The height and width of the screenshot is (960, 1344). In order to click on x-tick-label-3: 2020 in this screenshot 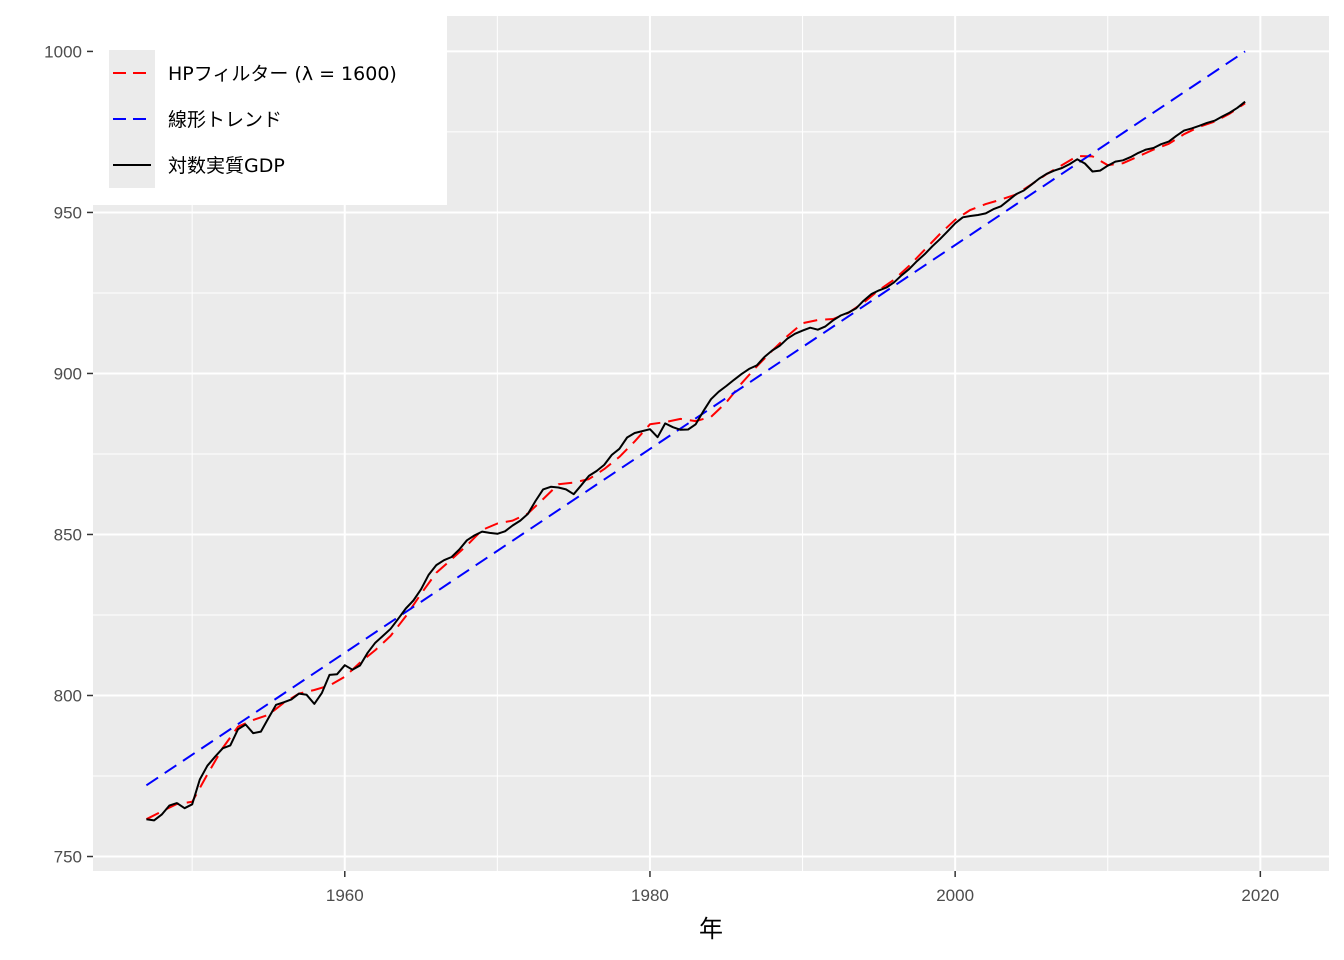, I will do `click(1260, 895)`.